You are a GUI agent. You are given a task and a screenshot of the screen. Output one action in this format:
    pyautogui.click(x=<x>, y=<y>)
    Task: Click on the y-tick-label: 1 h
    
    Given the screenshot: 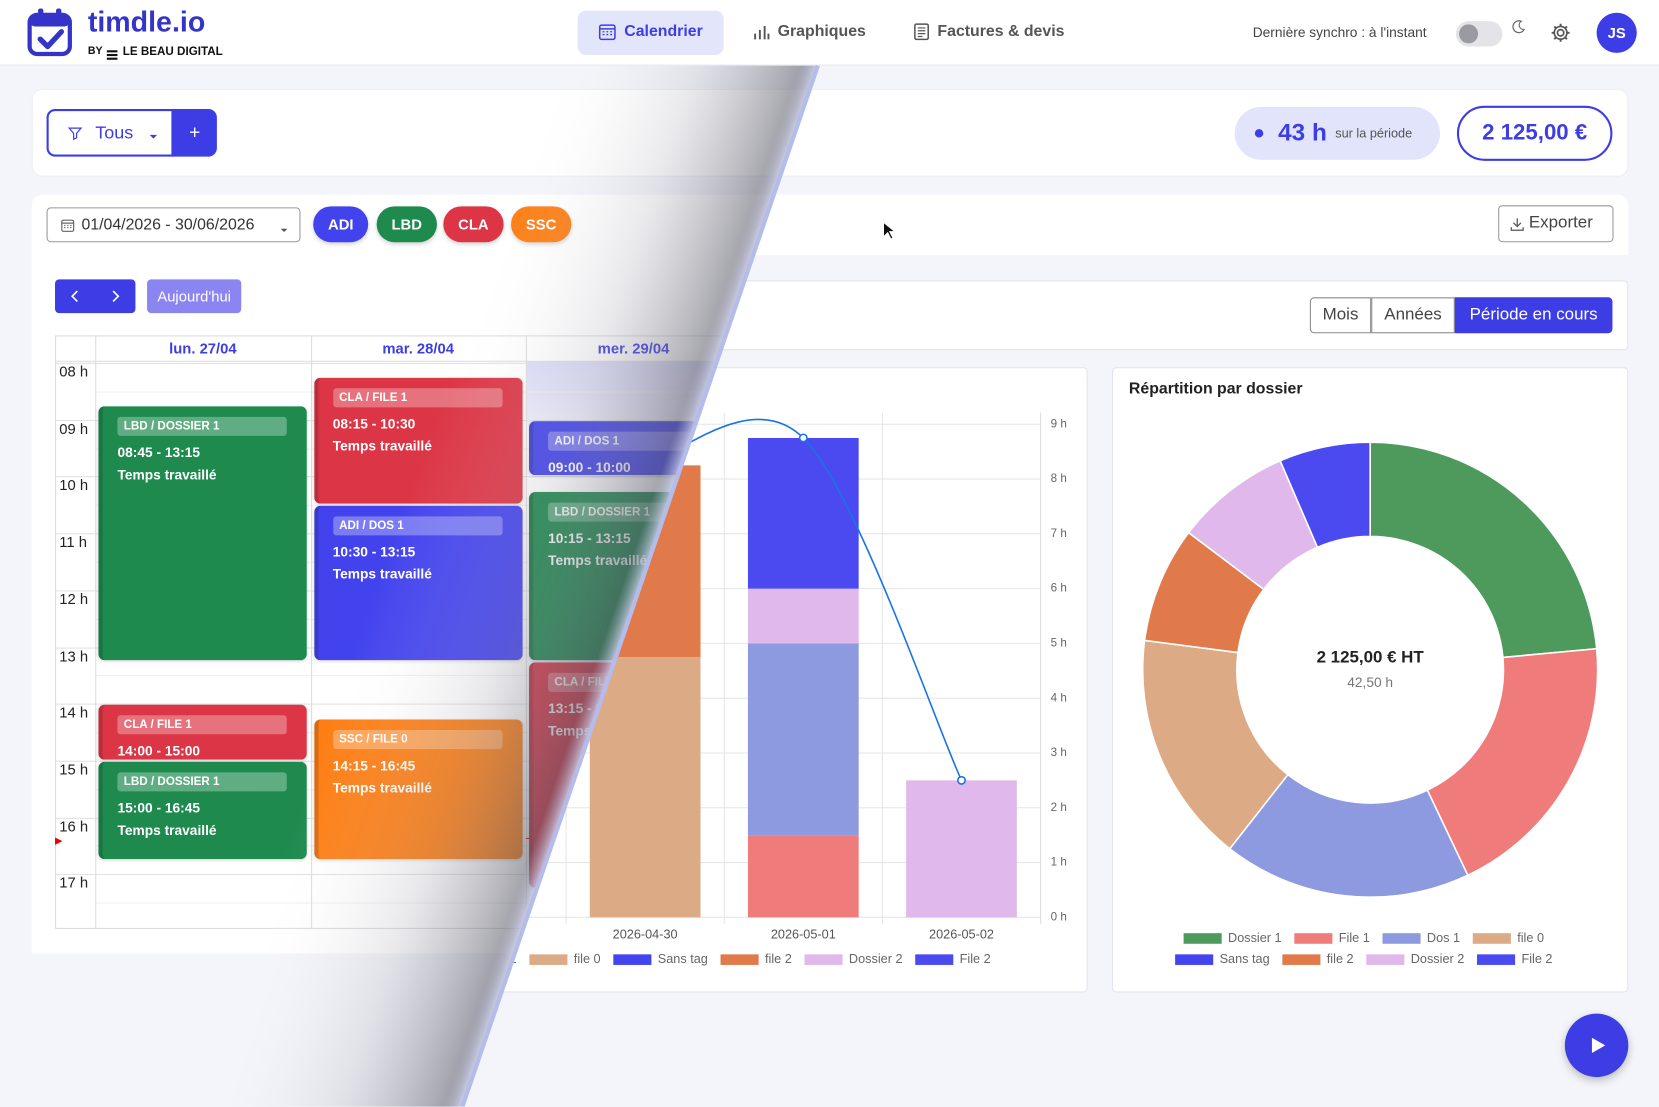 What is the action you would take?
    pyautogui.click(x=1059, y=862)
    